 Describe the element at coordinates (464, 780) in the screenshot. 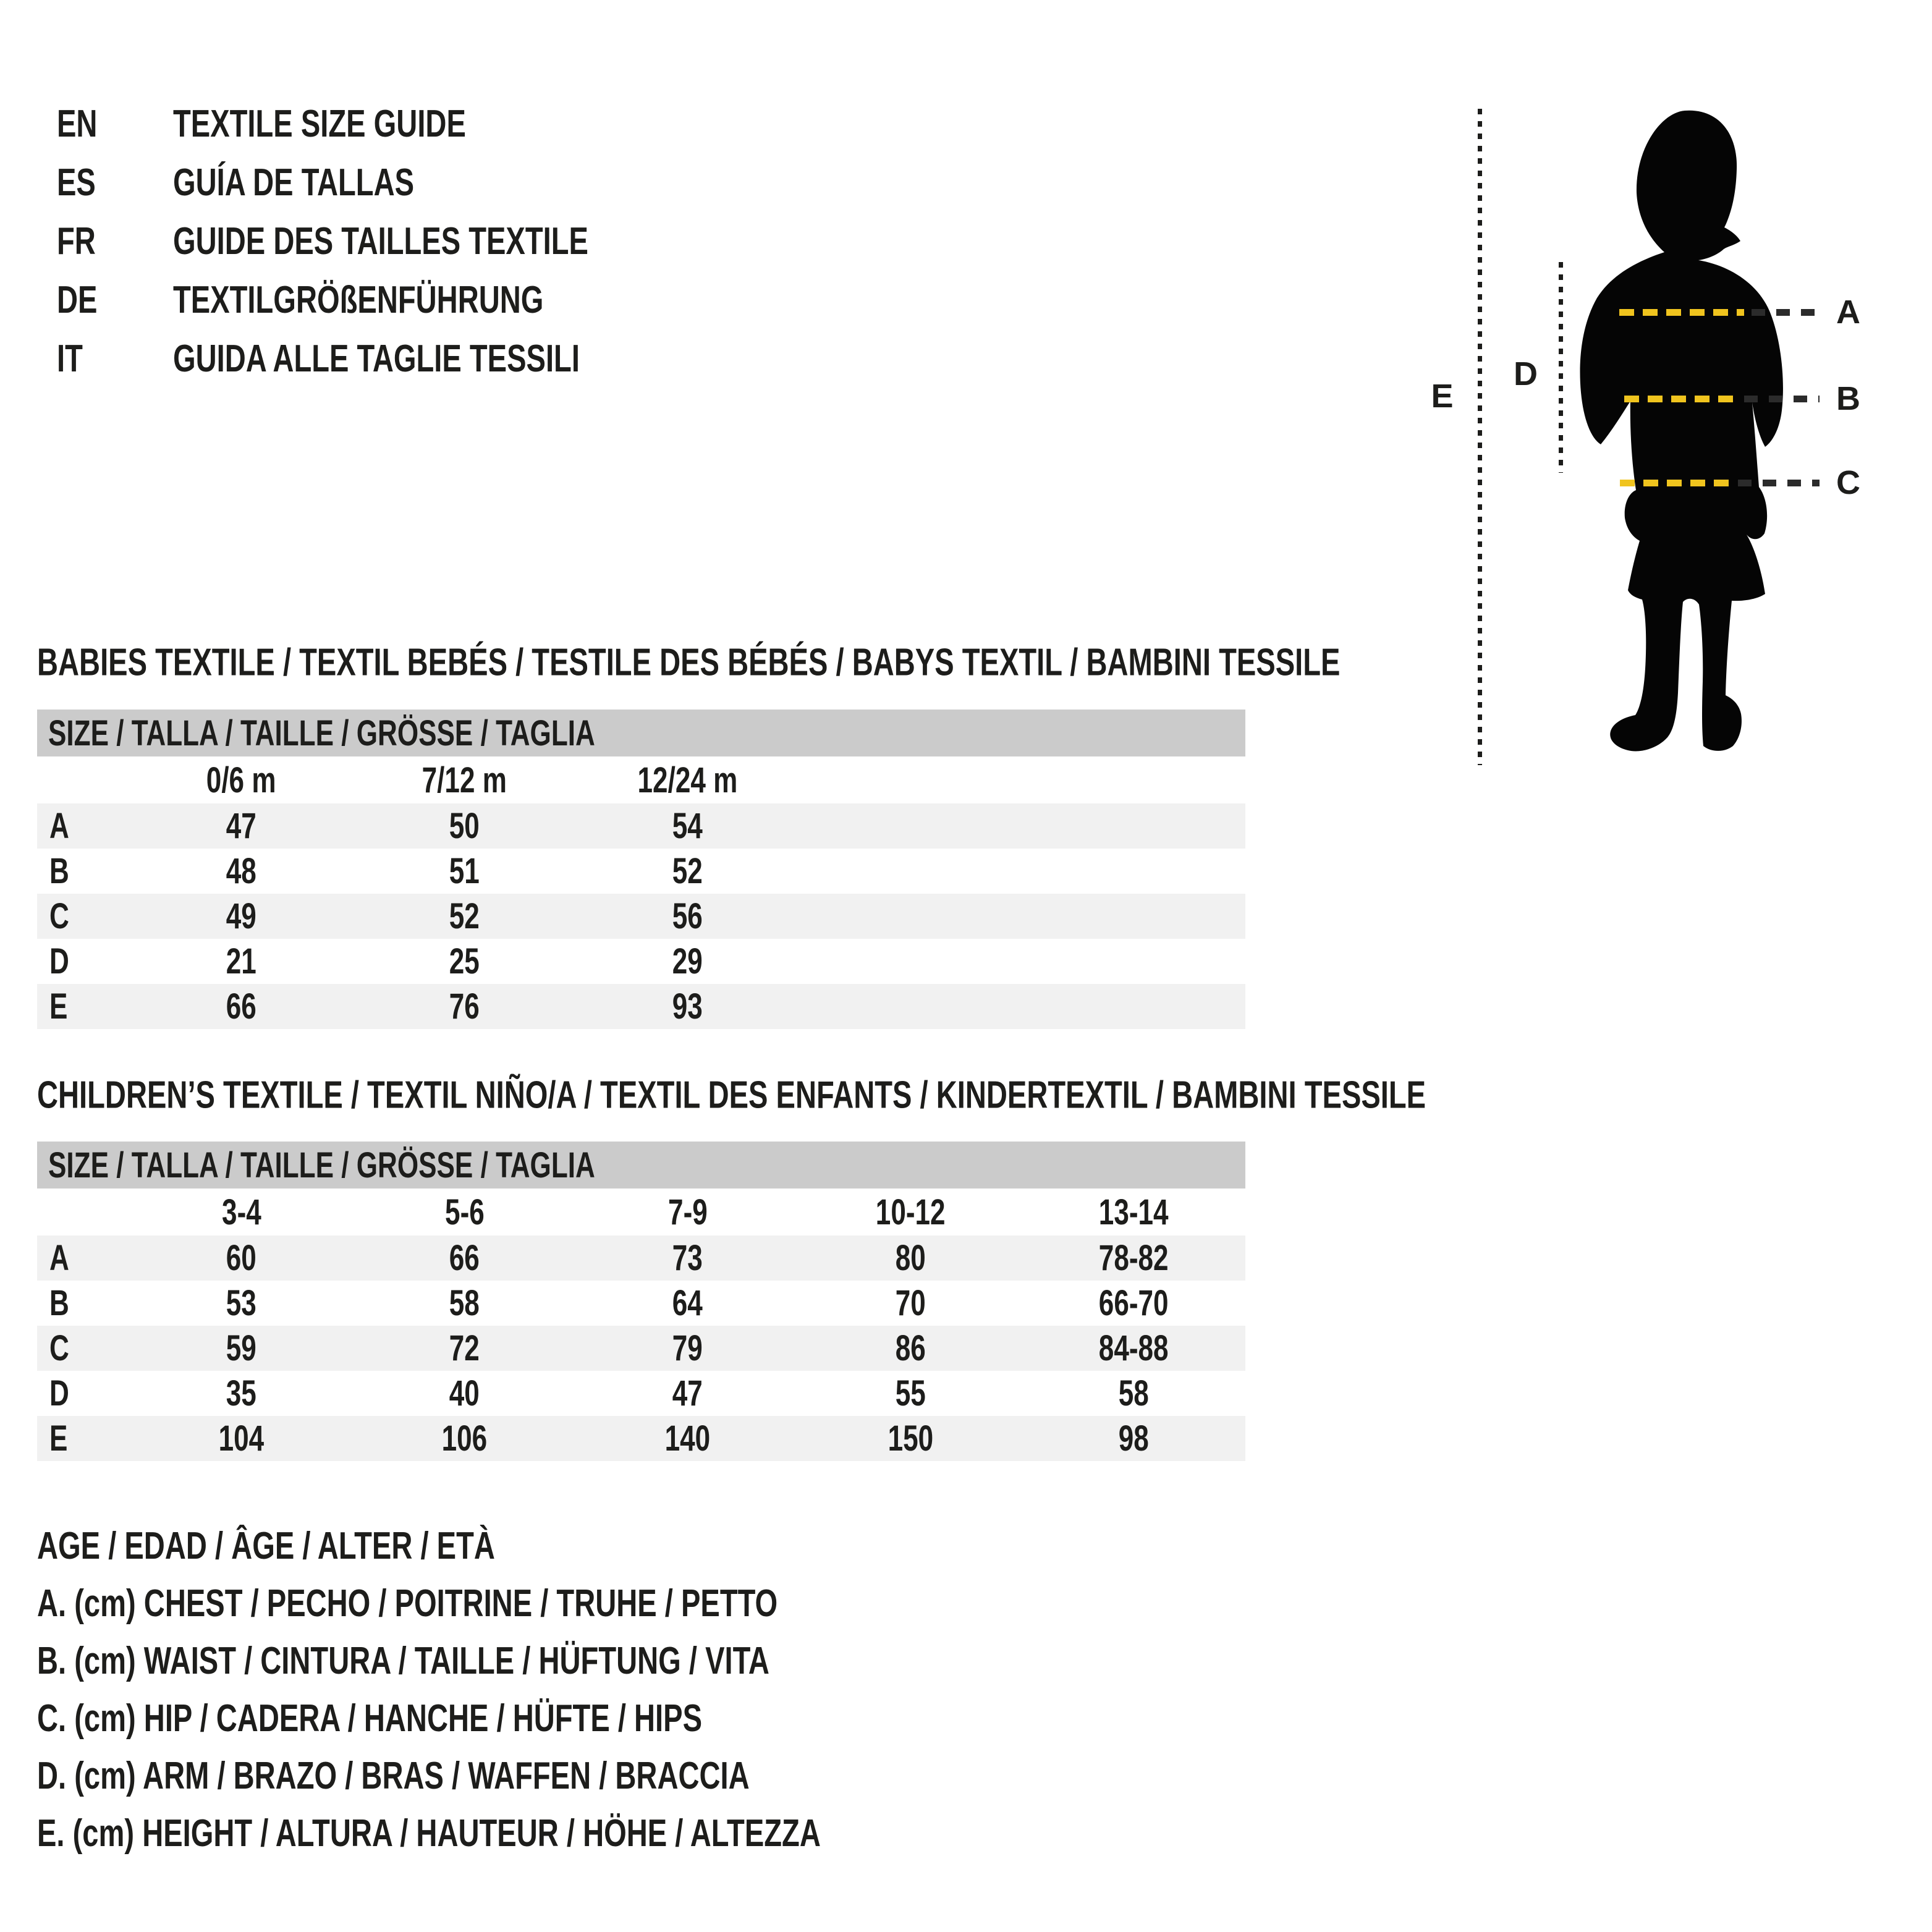

I see `column-header: 7/12 m` at that location.